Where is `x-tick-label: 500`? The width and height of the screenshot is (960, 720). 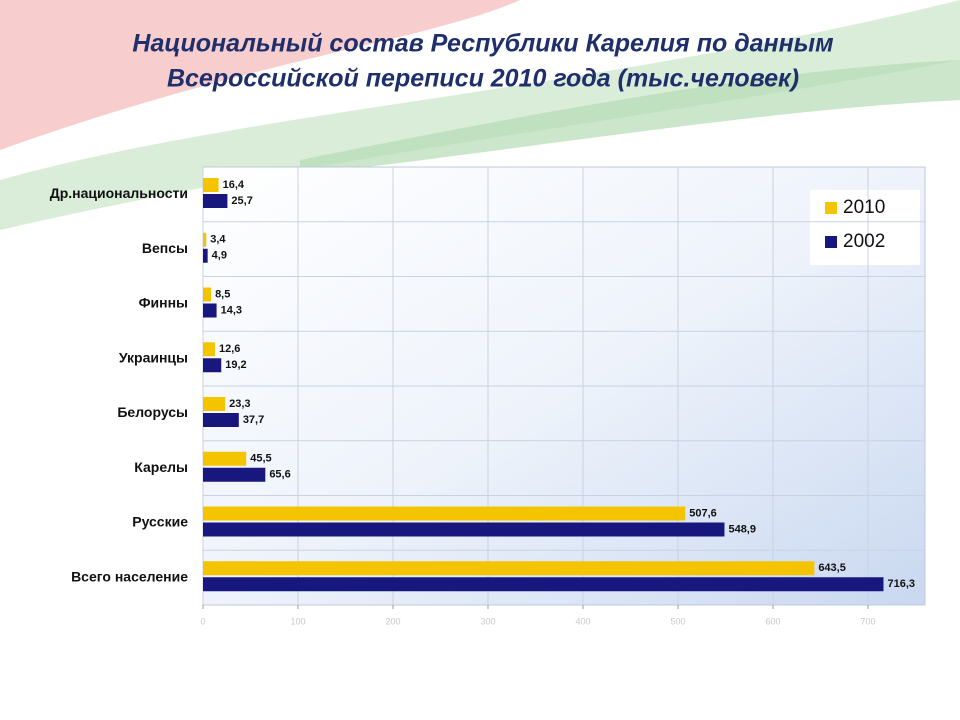
x-tick-label: 500 is located at coordinates (677, 621).